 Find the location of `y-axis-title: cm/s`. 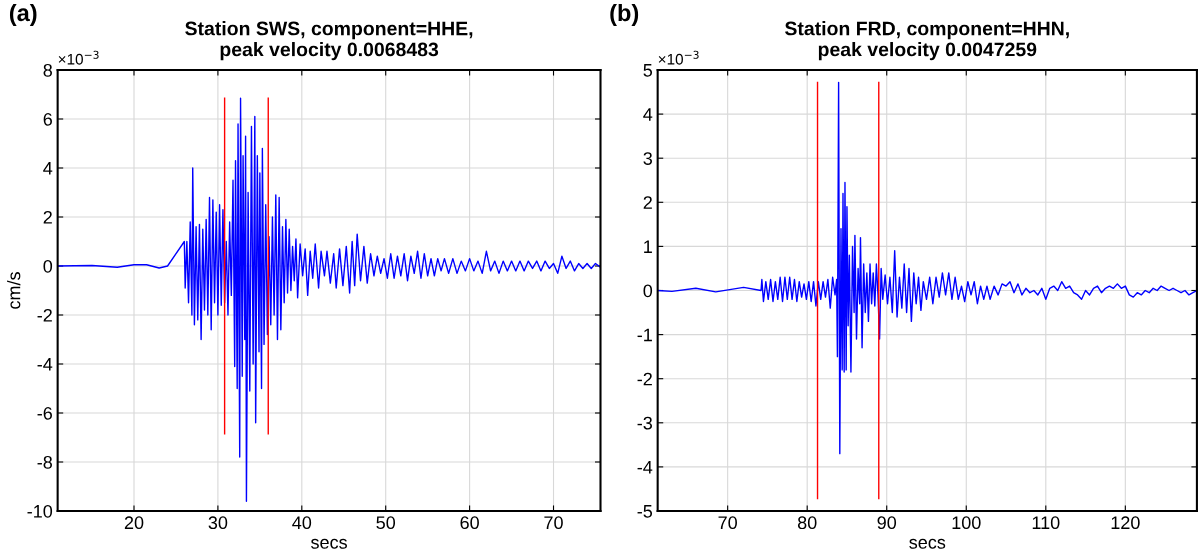

y-axis-title: cm/s is located at coordinates (14, 290).